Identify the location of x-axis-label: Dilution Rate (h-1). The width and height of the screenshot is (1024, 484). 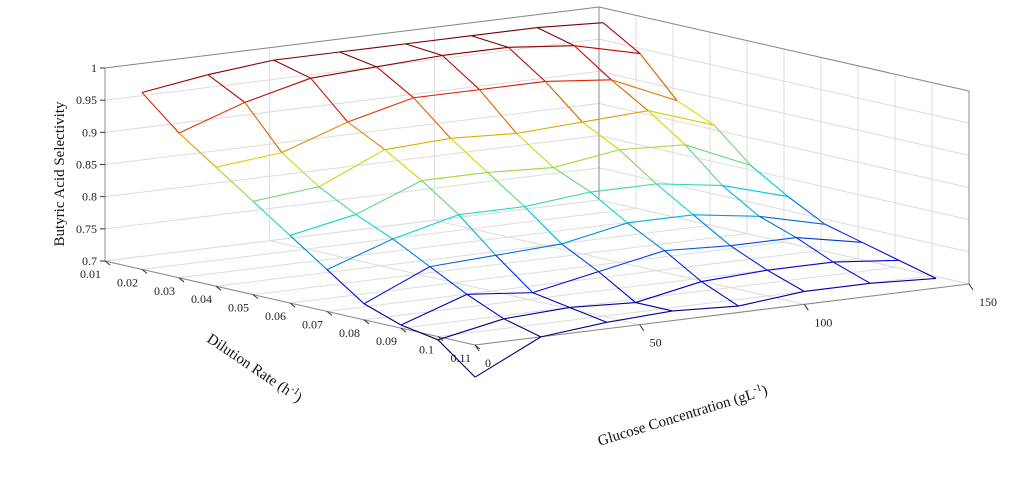
(255, 367).